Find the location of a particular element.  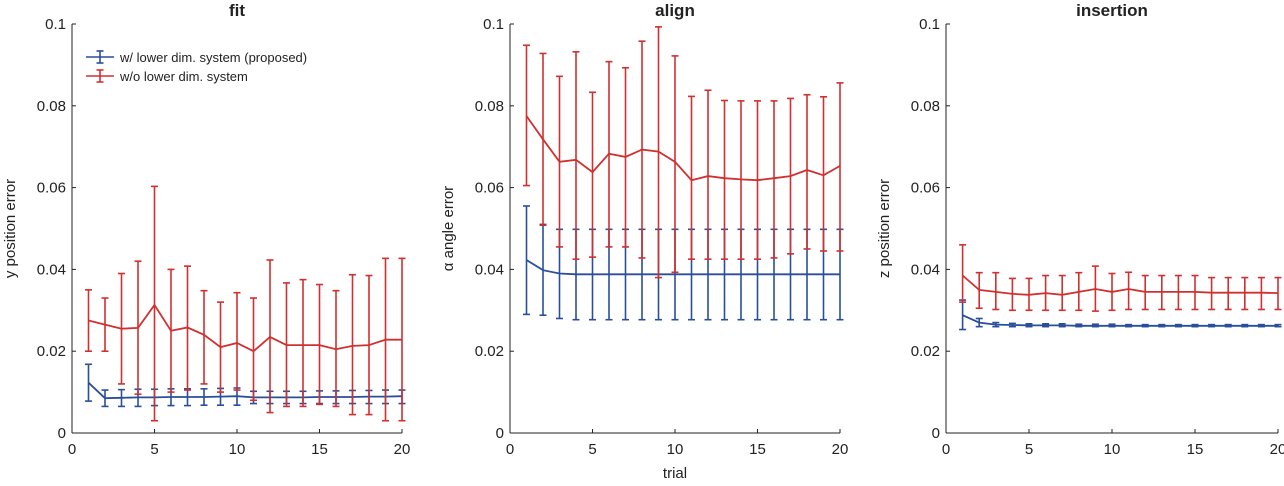

y-axis-label: z position error is located at coordinates (884, 228).